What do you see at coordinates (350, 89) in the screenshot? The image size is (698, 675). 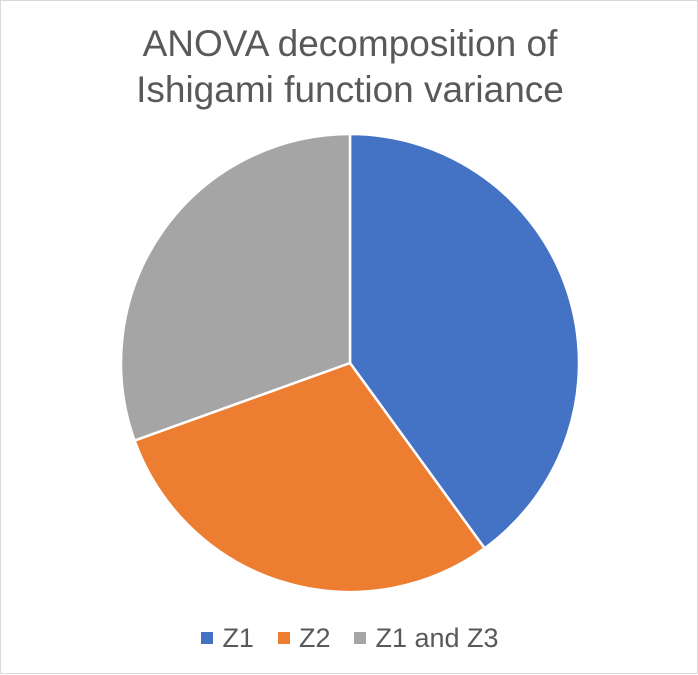 I see `chart-title-line-2: Ishigami function variance` at bounding box center [350, 89].